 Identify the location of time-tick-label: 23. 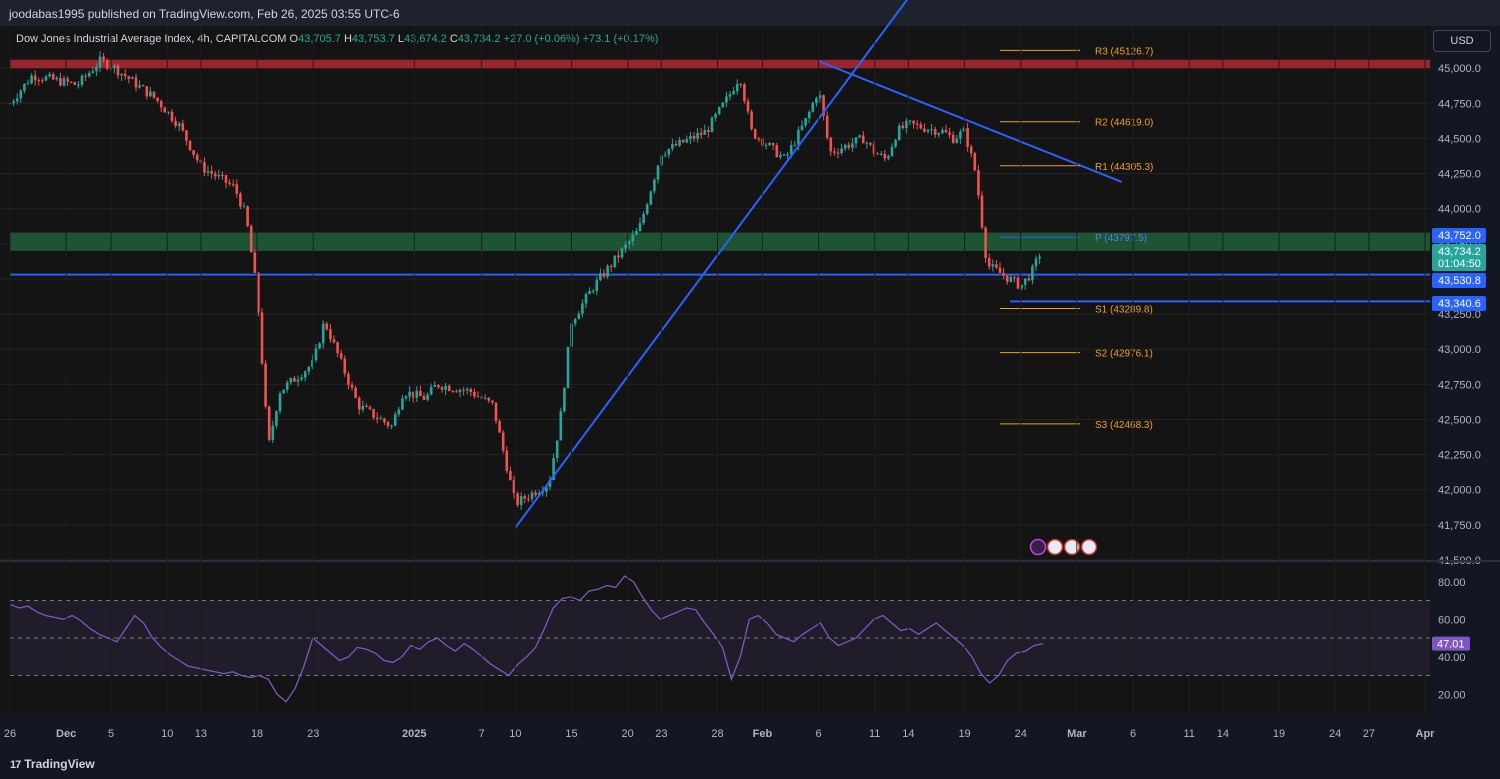
(313, 734).